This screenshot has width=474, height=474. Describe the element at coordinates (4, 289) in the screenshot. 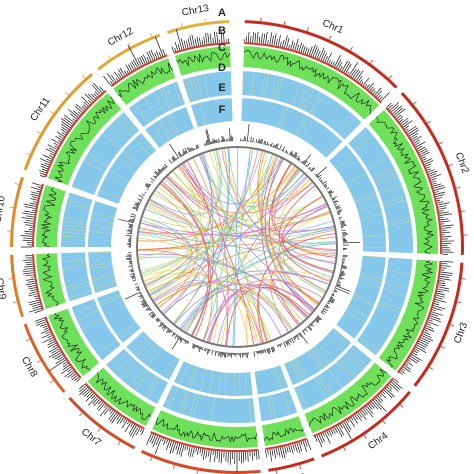

I see `chromosome-label: Chr9` at that location.